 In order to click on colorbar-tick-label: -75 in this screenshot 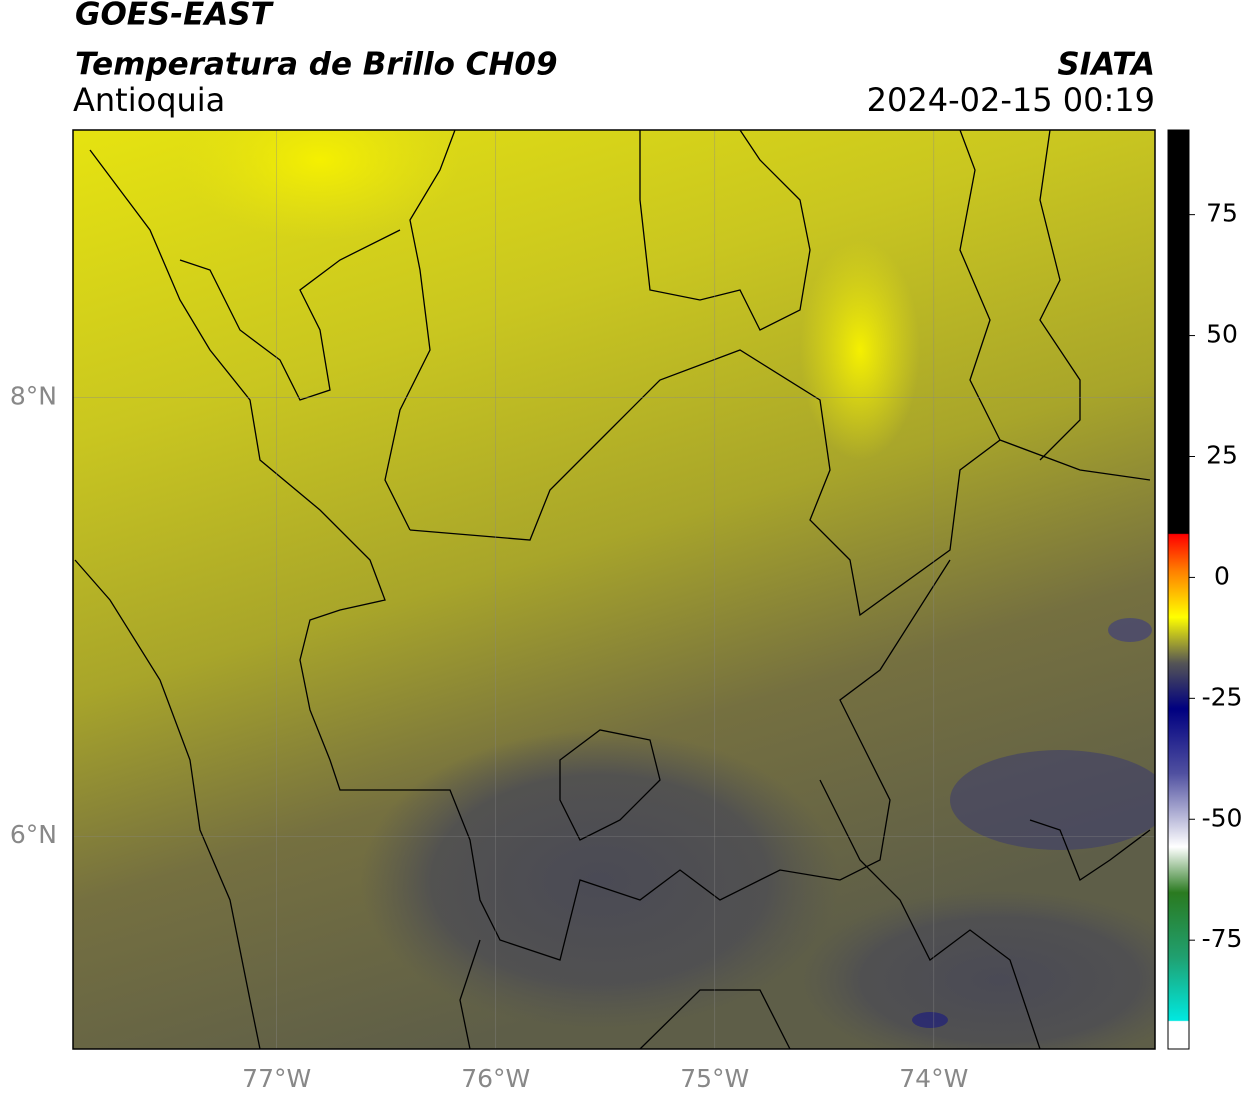, I will do `click(1222, 938)`.